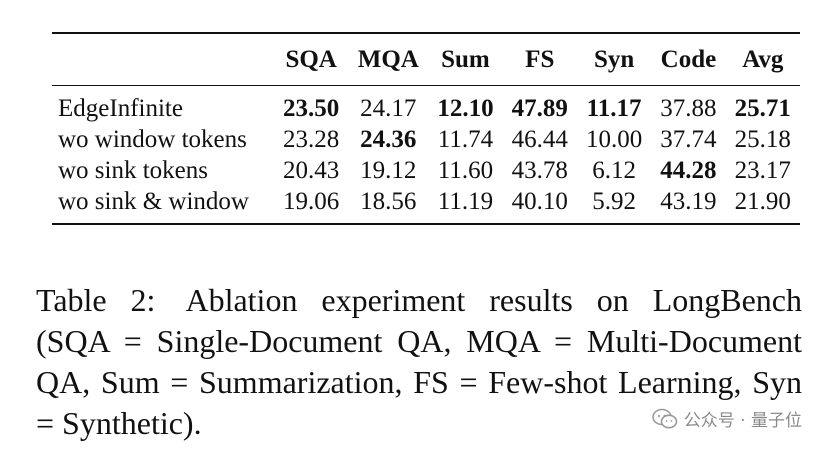 This screenshot has width=822, height=454. Describe the element at coordinates (763, 59) in the screenshot. I see `header-avg: Avg` at that location.